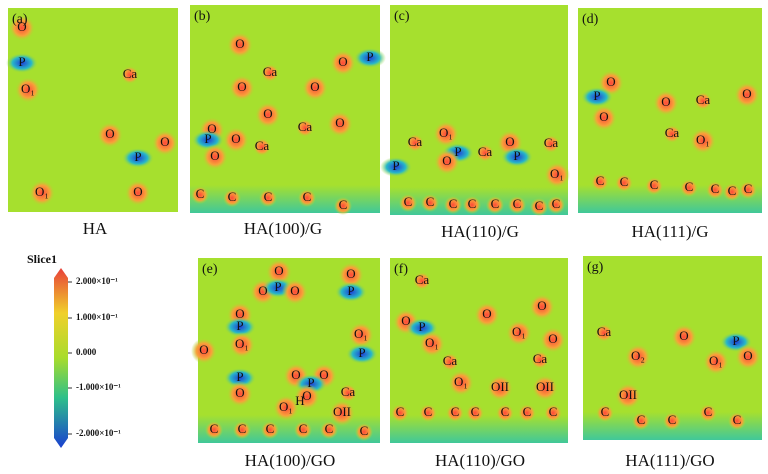 This screenshot has height=474, width=768. I want to click on atom-label: OII, so click(628, 394).